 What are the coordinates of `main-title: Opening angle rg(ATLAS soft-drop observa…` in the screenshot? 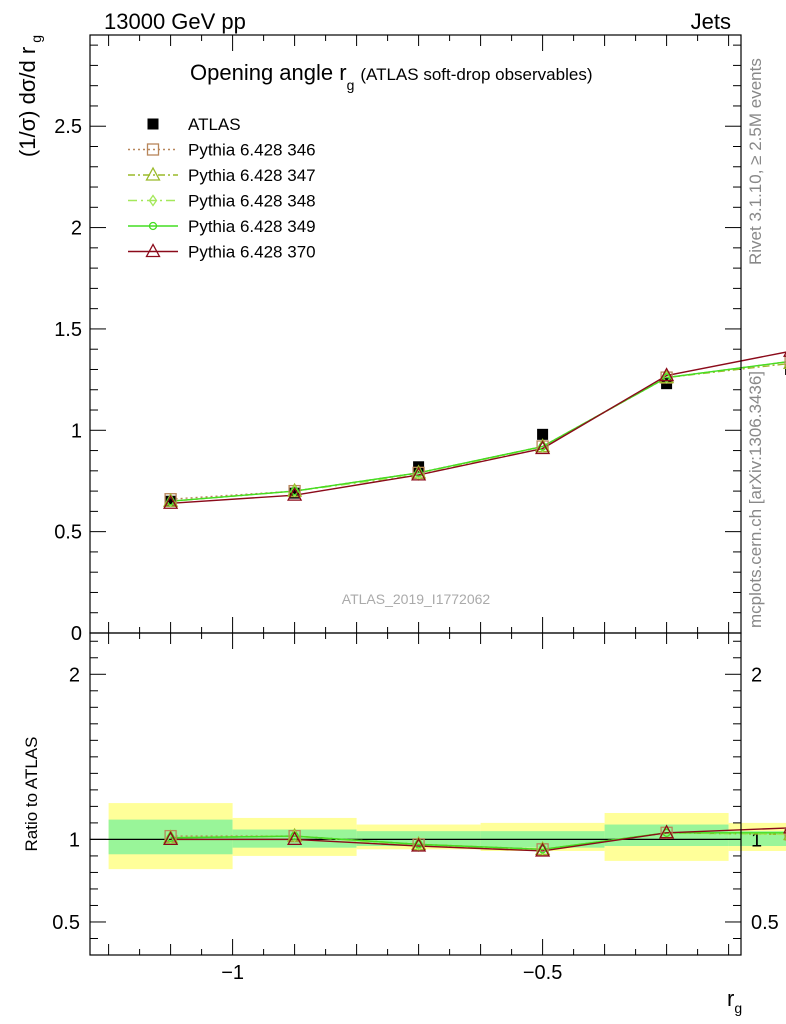 It's located at (391, 76).